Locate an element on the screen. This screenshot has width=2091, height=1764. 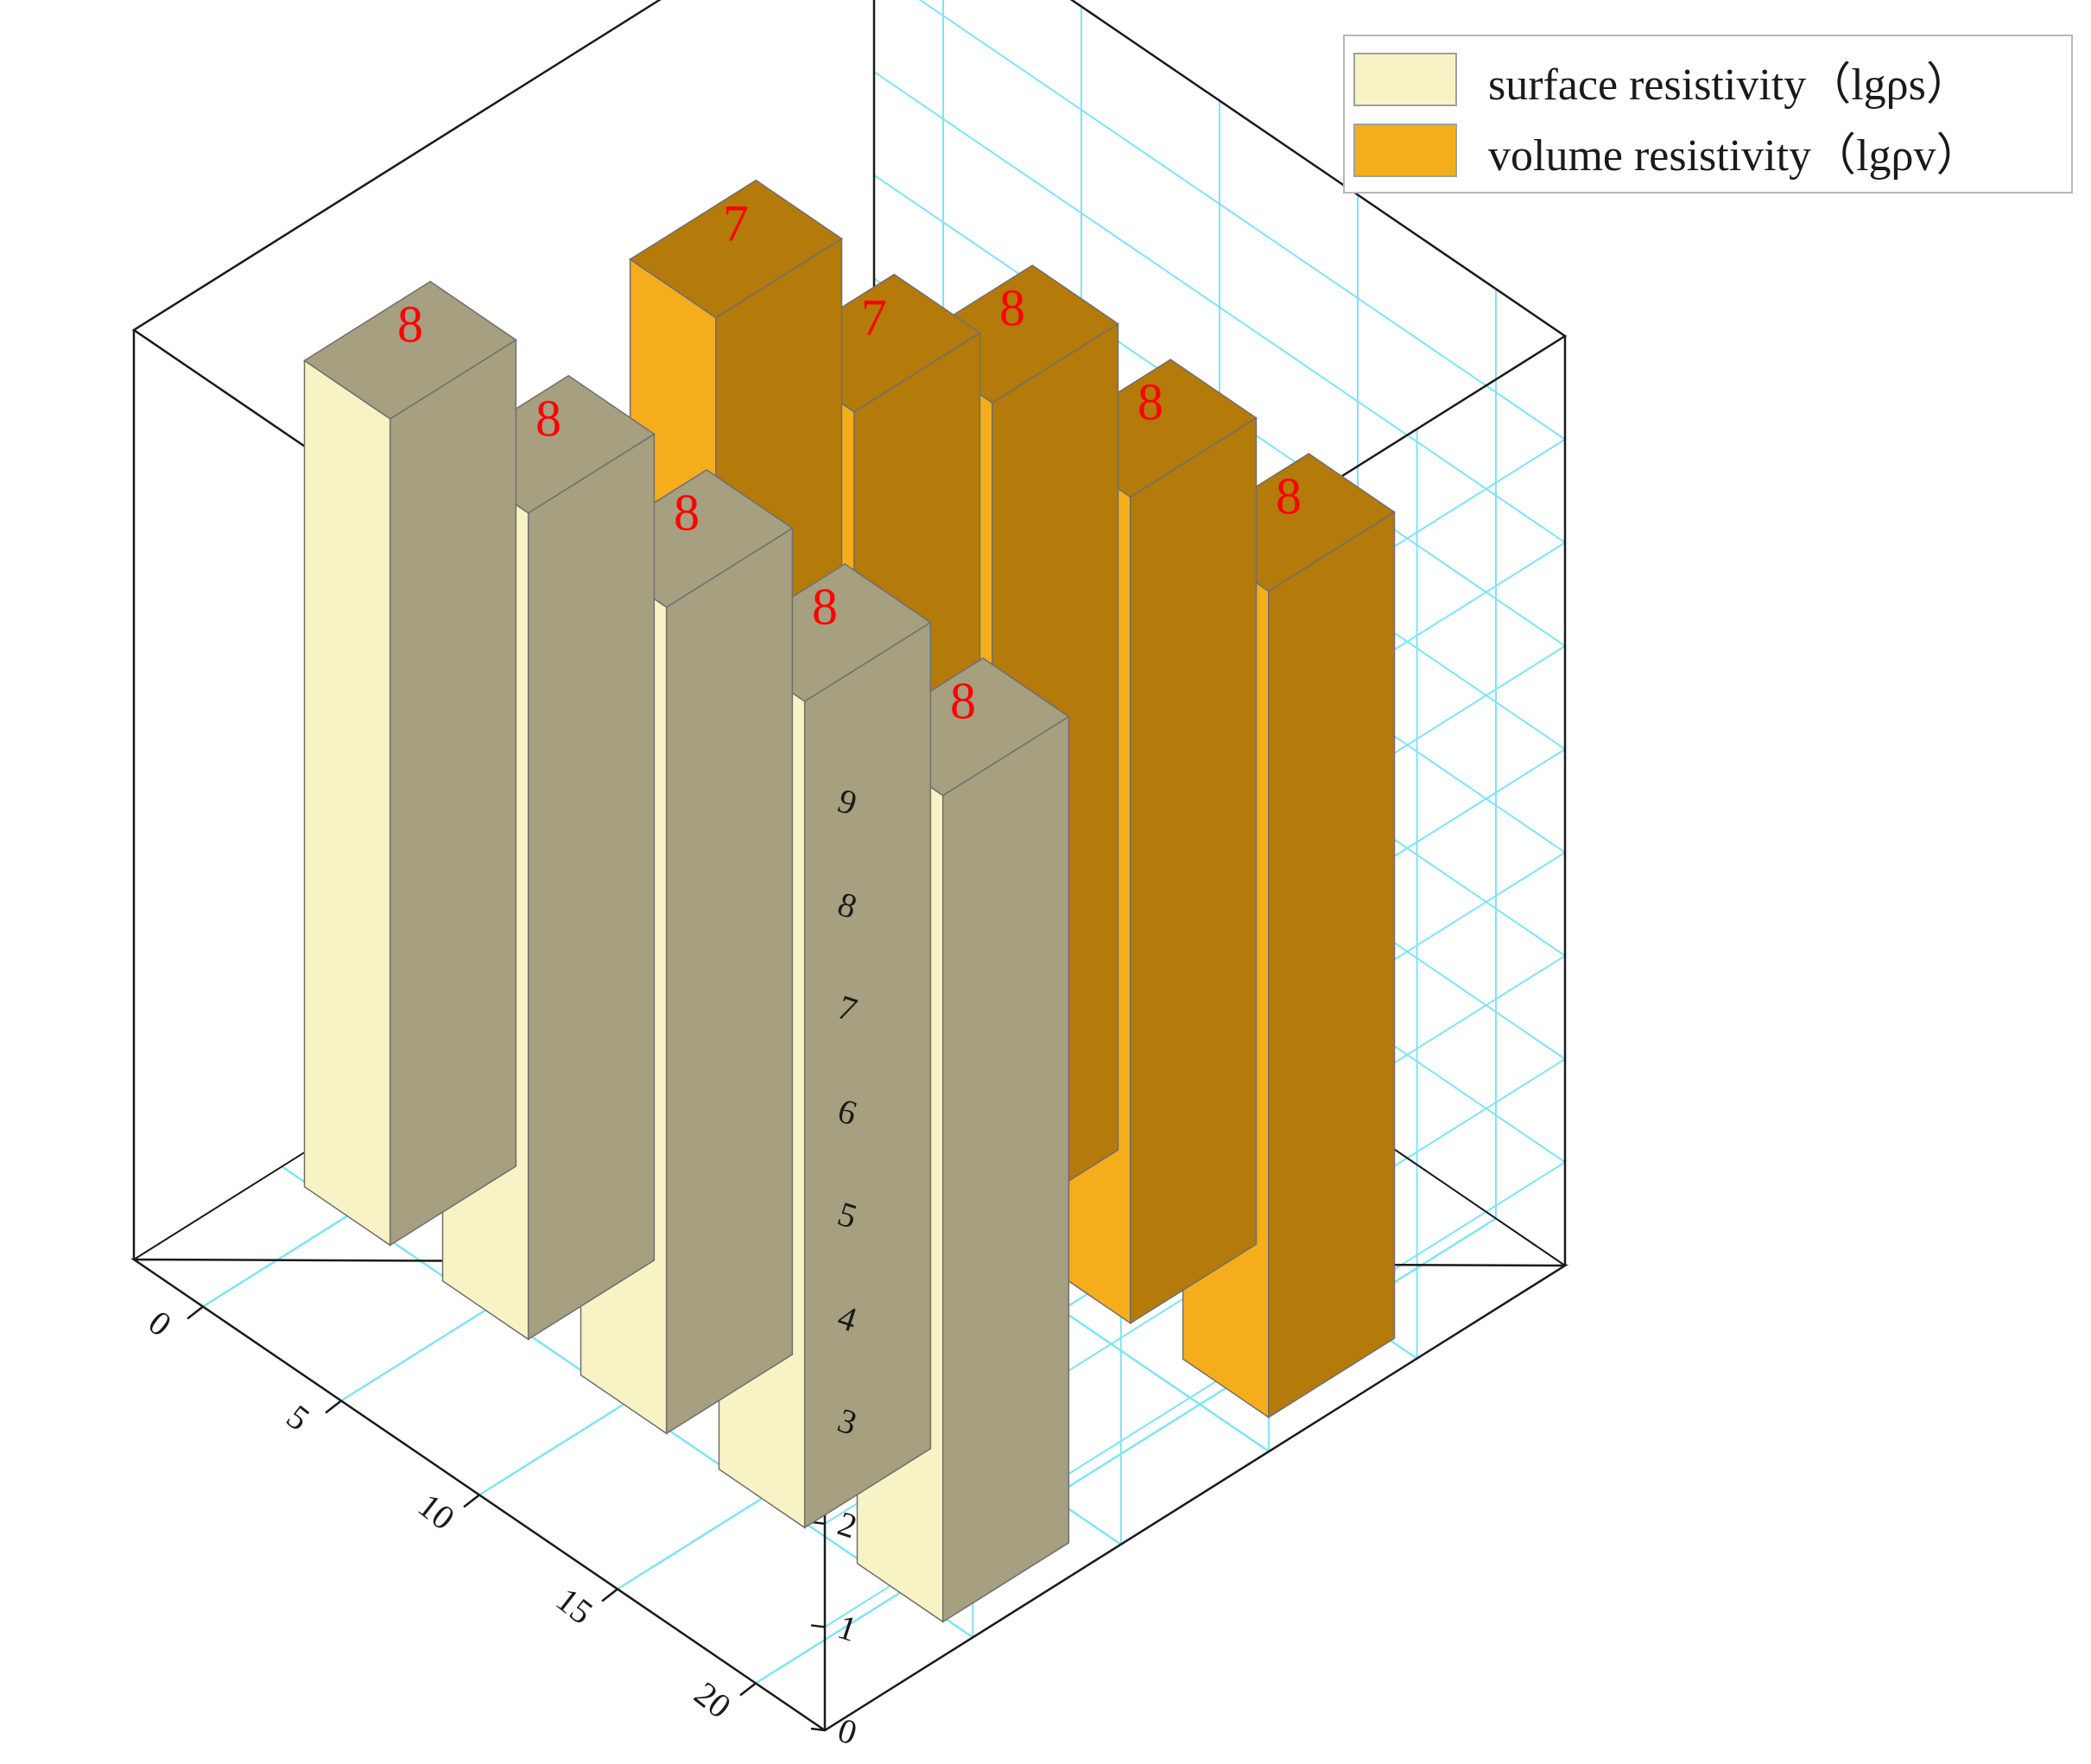
x-tick-label: 20 is located at coordinates (712, 1700).